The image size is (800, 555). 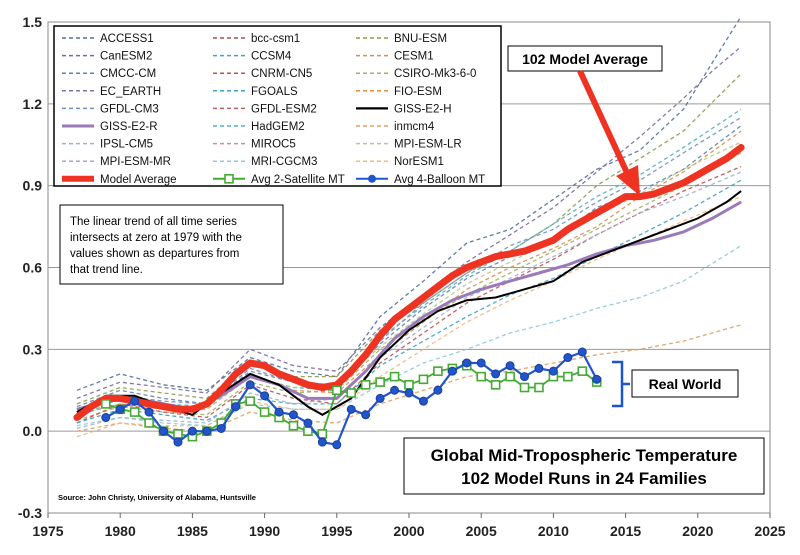 What do you see at coordinates (254, 145) in the screenshot?
I see `legend-item-miroc5: MIROC5` at bounding box center [254, 145].